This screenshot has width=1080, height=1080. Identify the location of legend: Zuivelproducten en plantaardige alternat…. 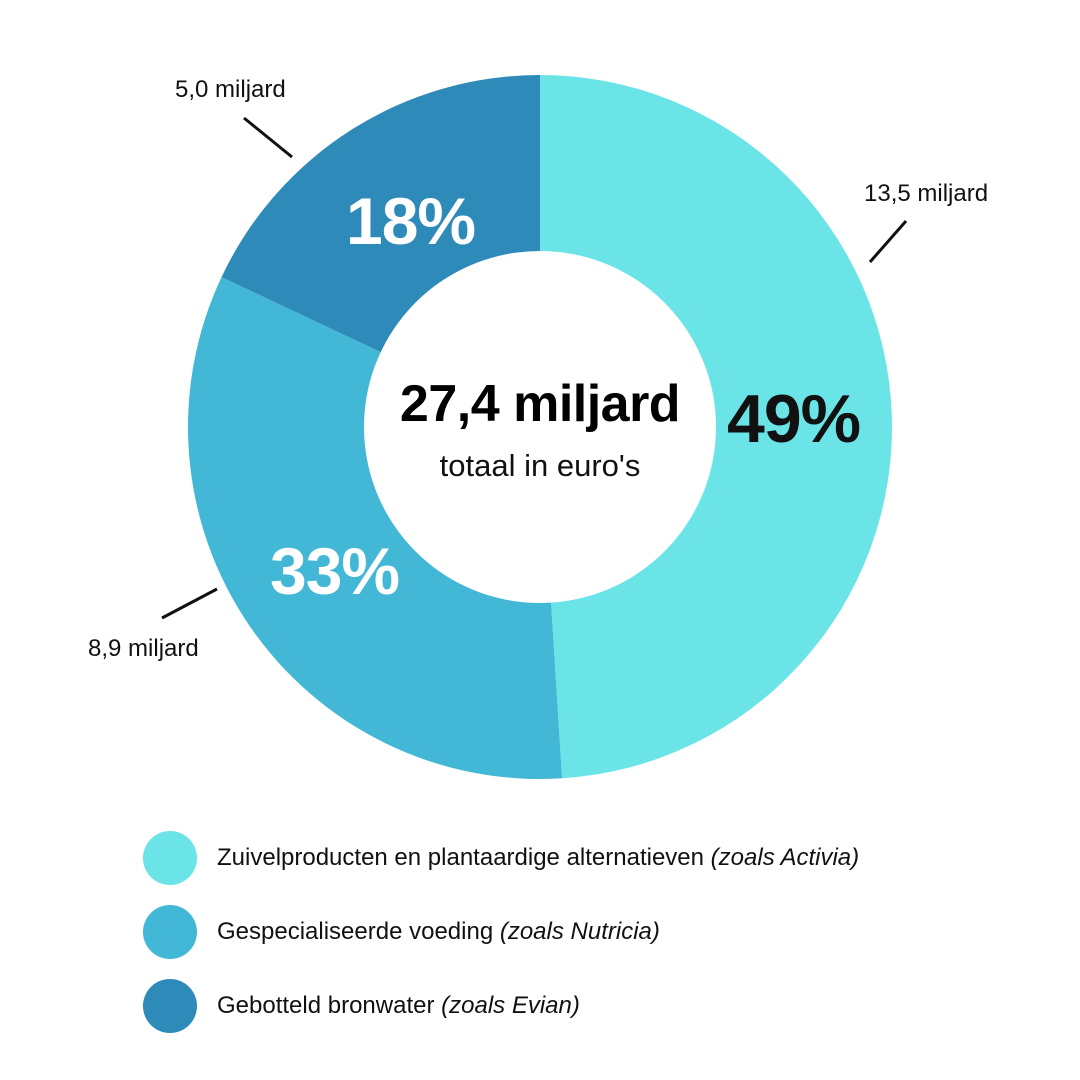
(501, 942).